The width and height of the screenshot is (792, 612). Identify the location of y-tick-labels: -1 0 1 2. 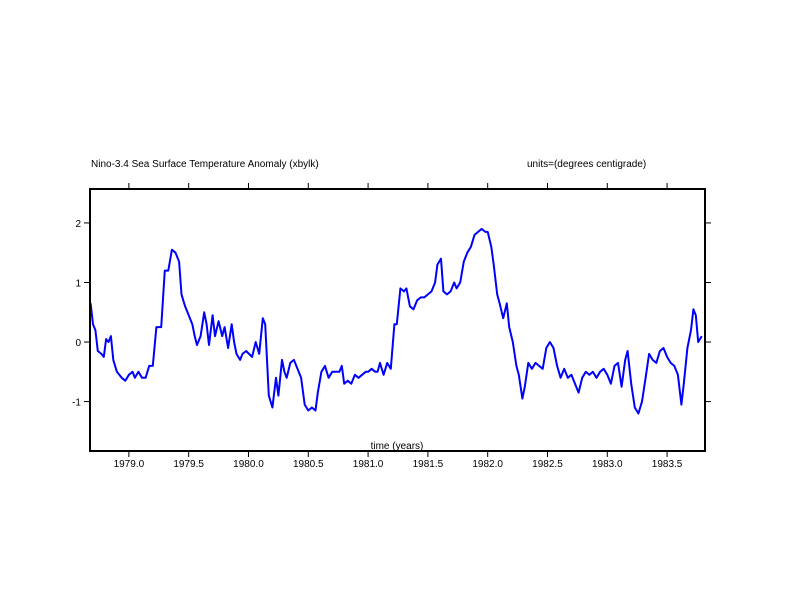
(76, 314).